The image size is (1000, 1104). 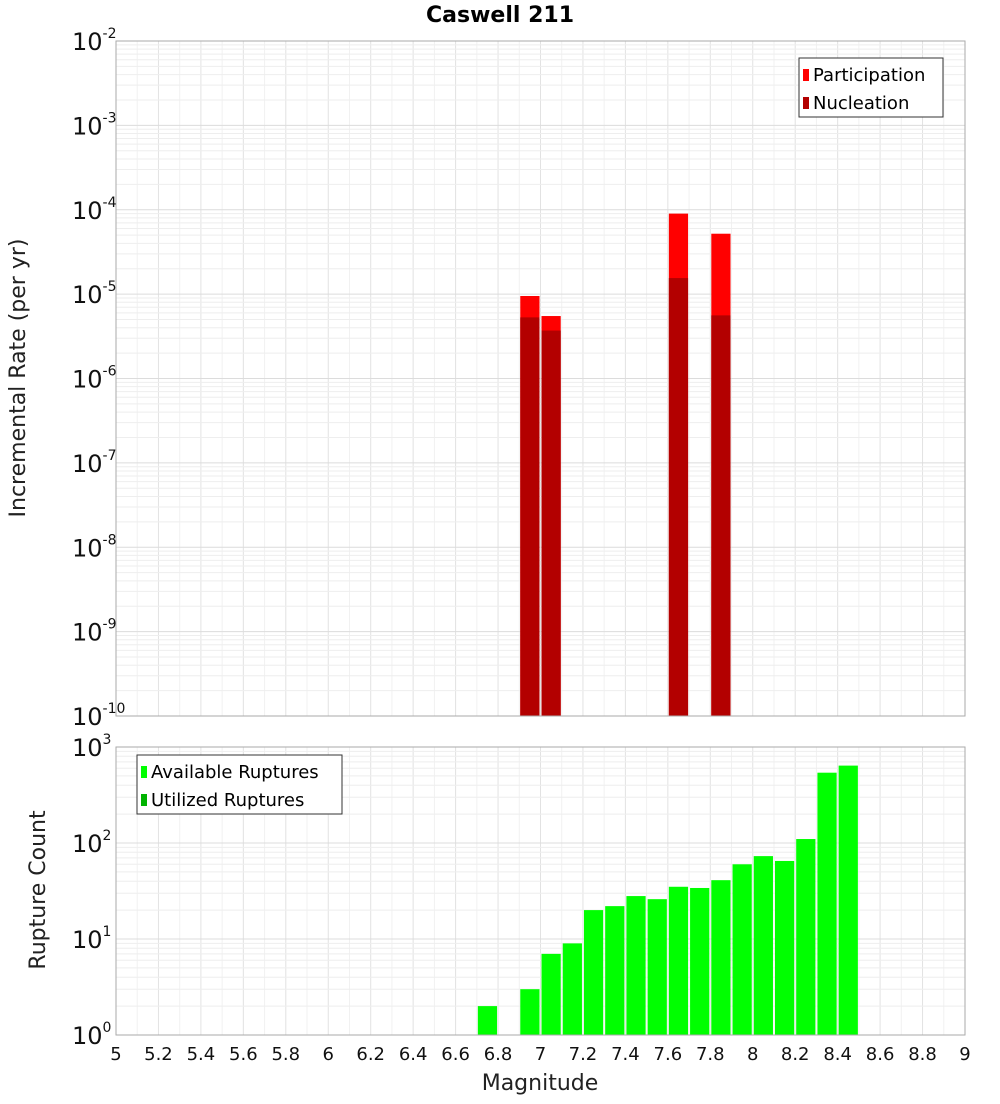 I want to click on count-legend: Available Ruptures Utilized Ruptures, so click(x=239, y=784).